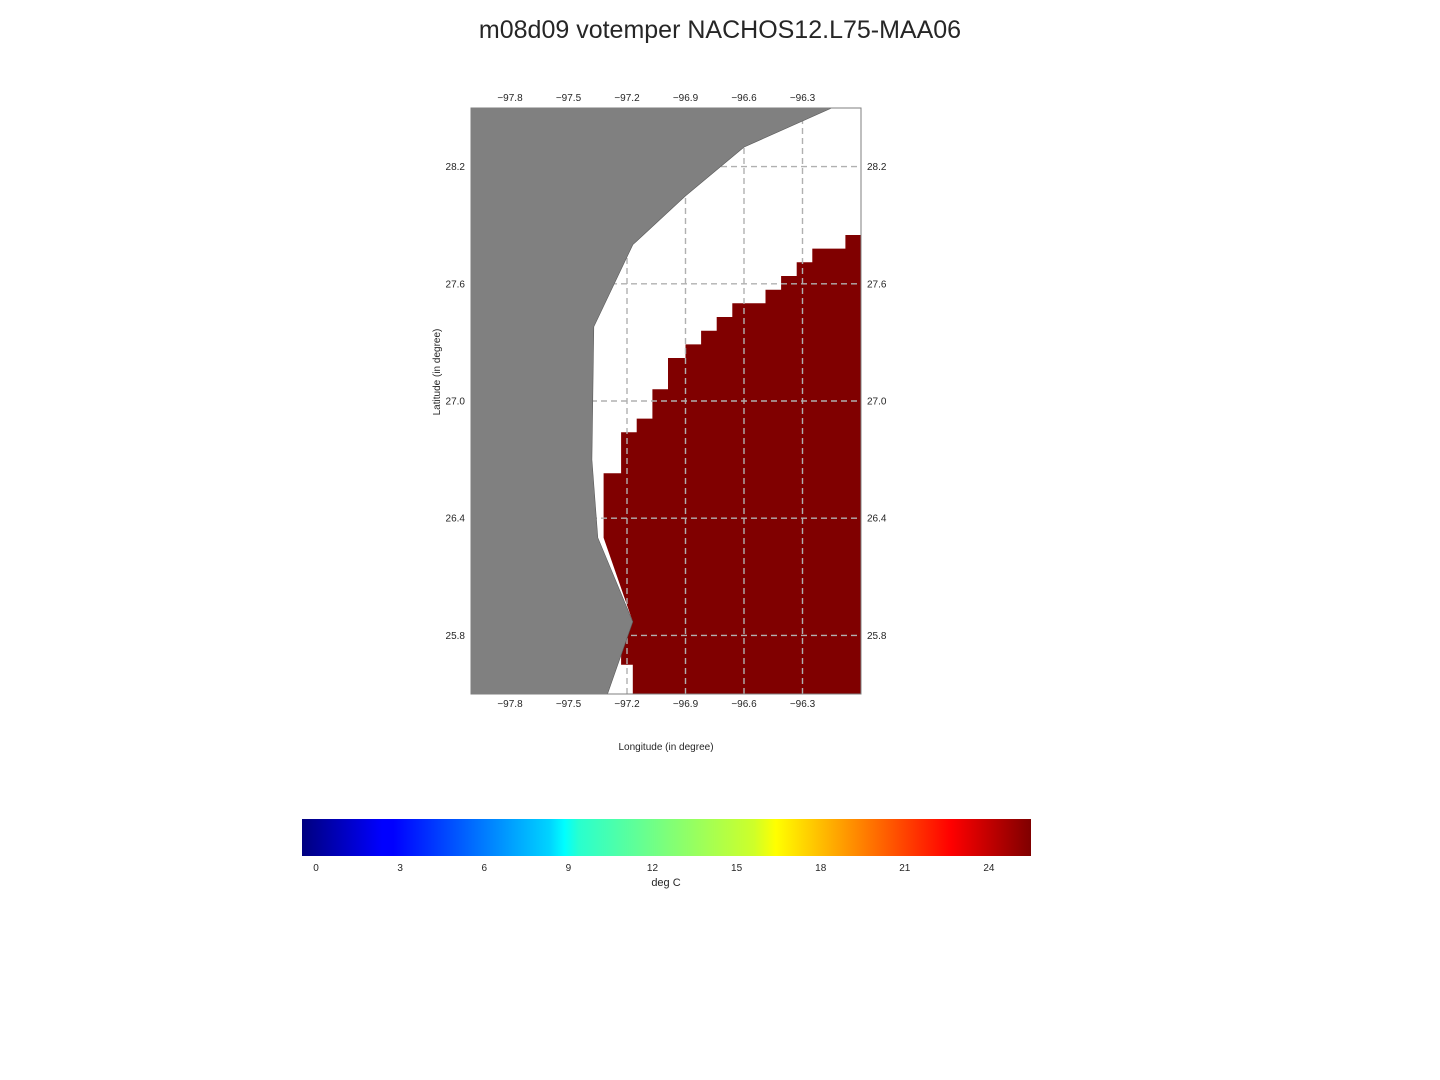  What do you see at coordinates (803, 704) in the screenshot?
I see `bottom-lon-tick-label: −96.3` at bounding box center [803, 704].